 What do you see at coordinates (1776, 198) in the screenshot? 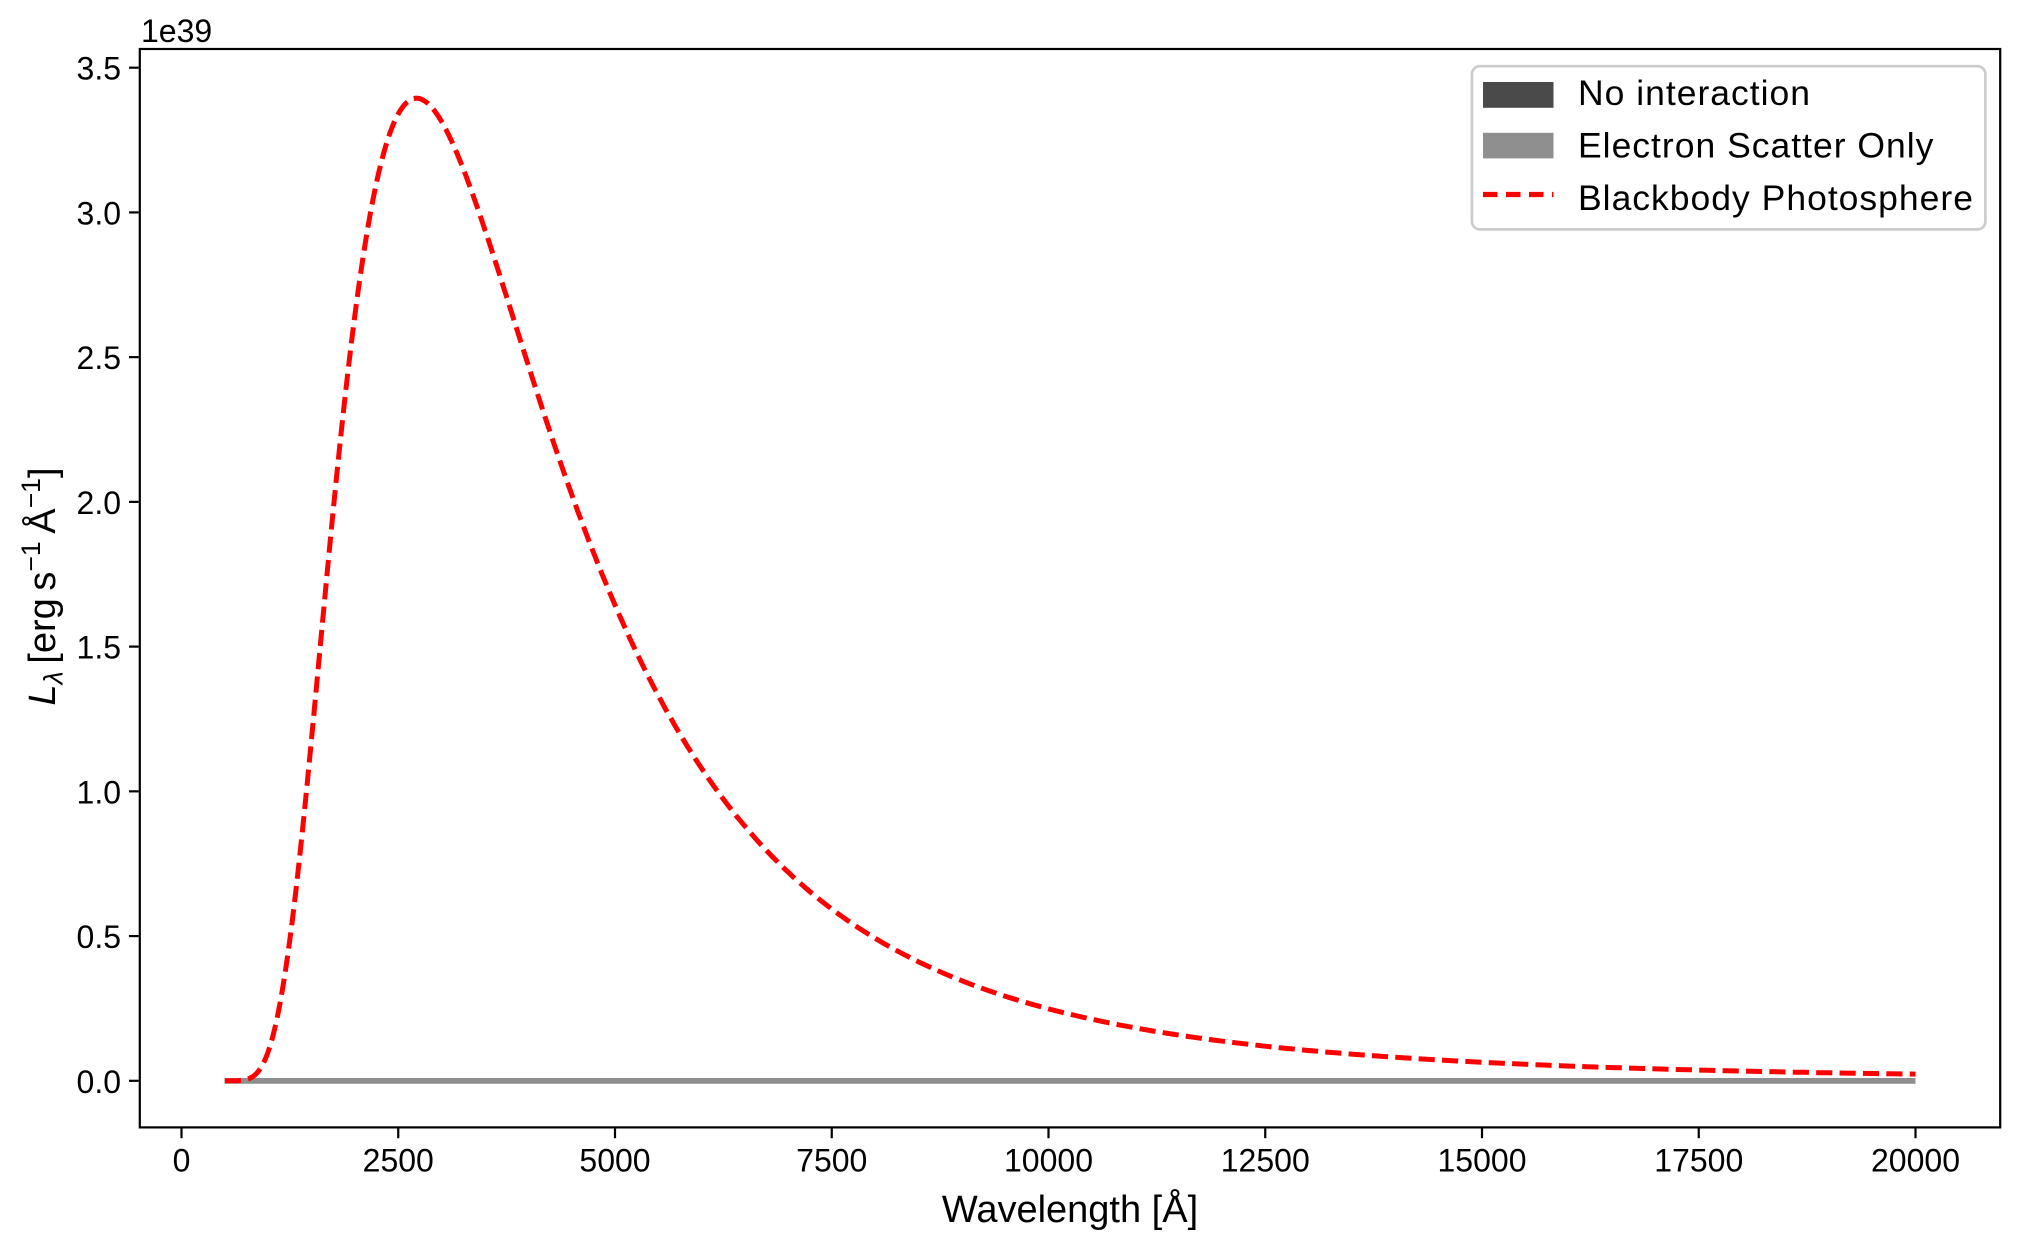
I see `svg-text: Blackbody Photosphere` at bounding box center [1776, 198].